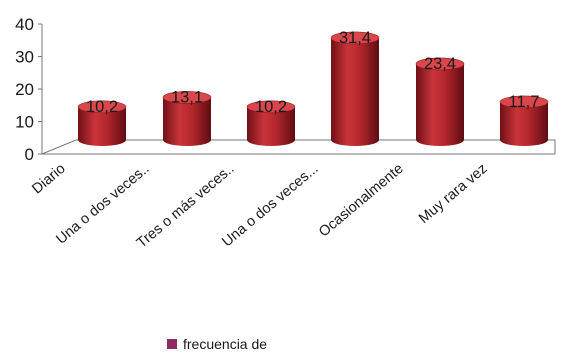  Describe the element at coordinates (24, 122) in the screenshot. I see `y-tick-label: 10` at that location.